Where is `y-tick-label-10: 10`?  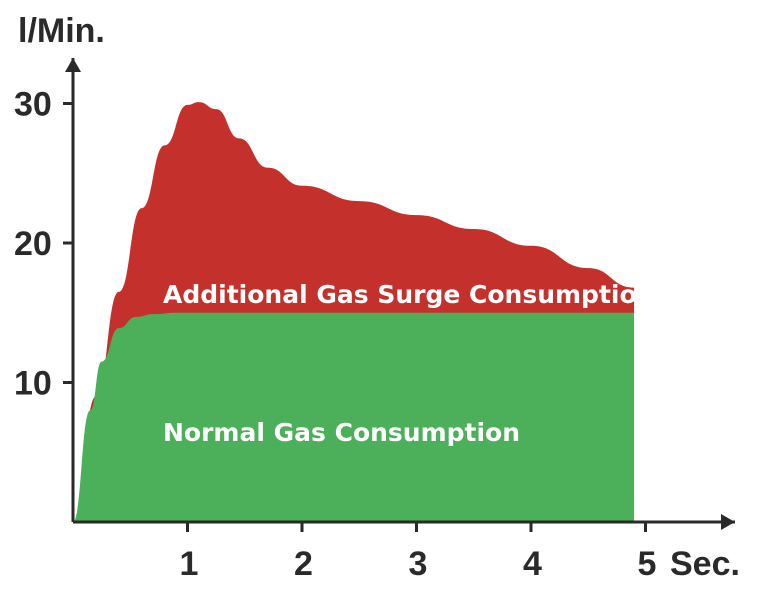 y-tick-label-10: 10 is located at coordinates (33, 384).